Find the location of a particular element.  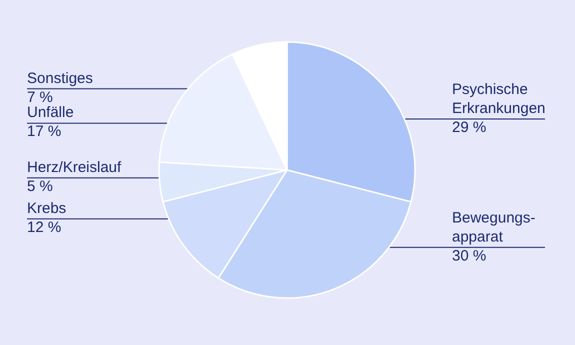

data-label: 5 % is located at coordinates (40, 186).